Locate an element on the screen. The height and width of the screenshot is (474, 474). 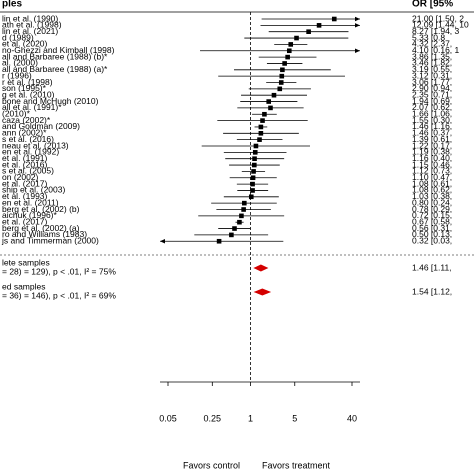
summary-stats: = 28) = 129), p < .01, I² = 75% is located at coordinates (59, 271).